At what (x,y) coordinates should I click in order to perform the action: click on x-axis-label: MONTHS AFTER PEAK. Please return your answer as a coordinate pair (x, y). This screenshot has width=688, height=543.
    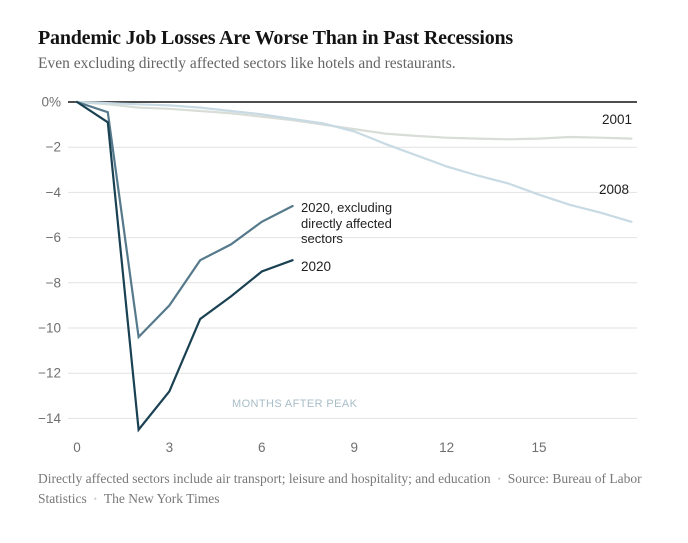
    Looking at the image, I should click on (295, 404).